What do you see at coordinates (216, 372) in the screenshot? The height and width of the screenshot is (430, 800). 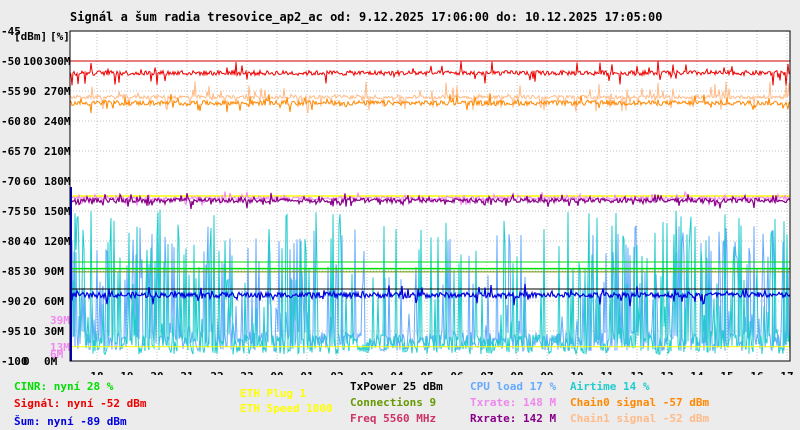 I see `x-tick-label: 22` at bounding box center [216, 372].